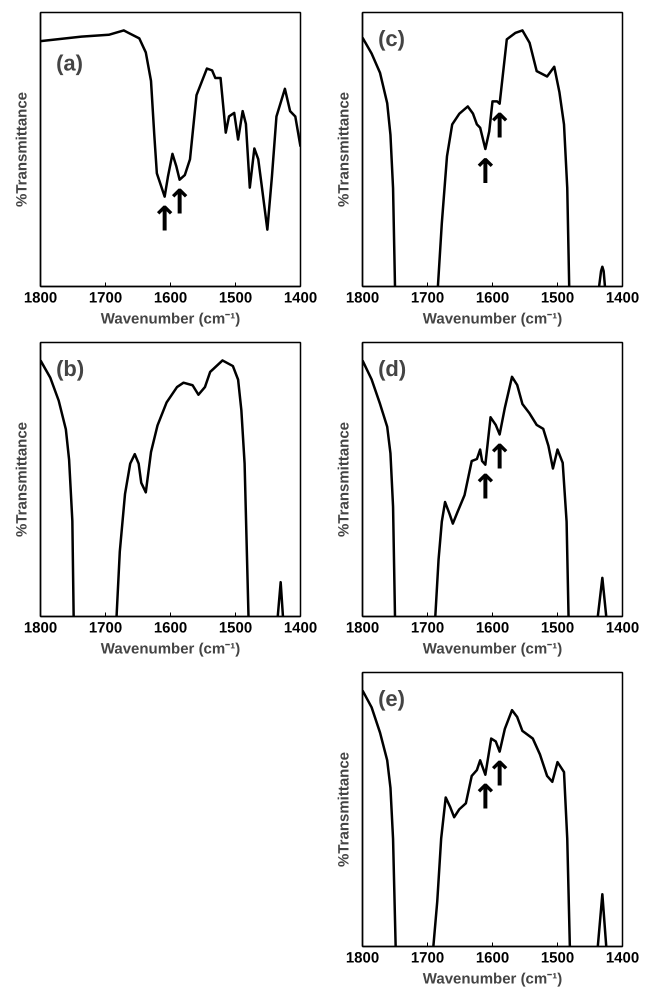 The height and width of the screenshot is (991, 645). I want to click on chart-title: (e), so click(391, 699).